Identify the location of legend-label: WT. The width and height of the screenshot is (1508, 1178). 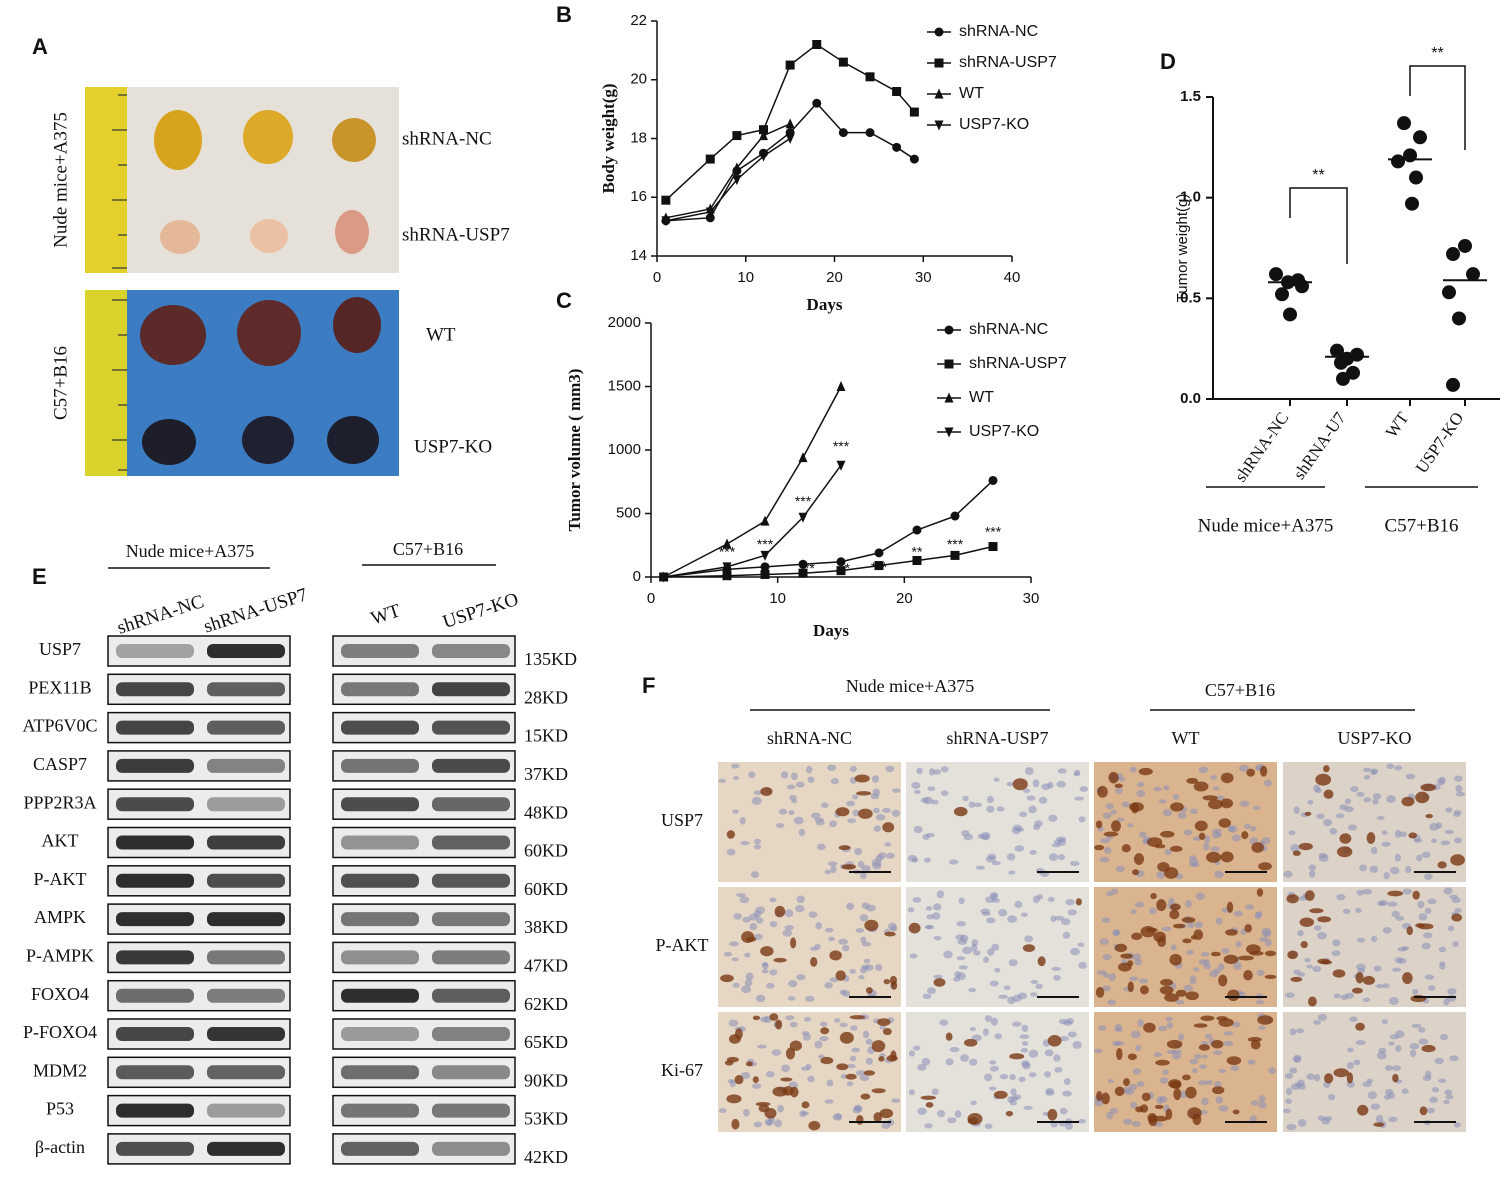
(971, 93).